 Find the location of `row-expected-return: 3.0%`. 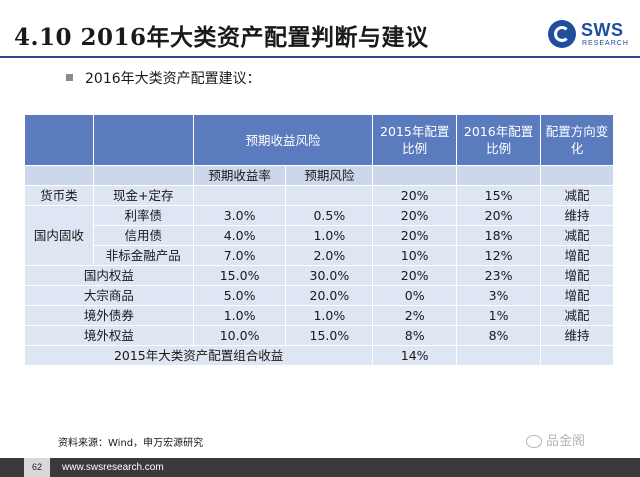

row-expected-return: 3.0% is located at coordinates (239, 215).